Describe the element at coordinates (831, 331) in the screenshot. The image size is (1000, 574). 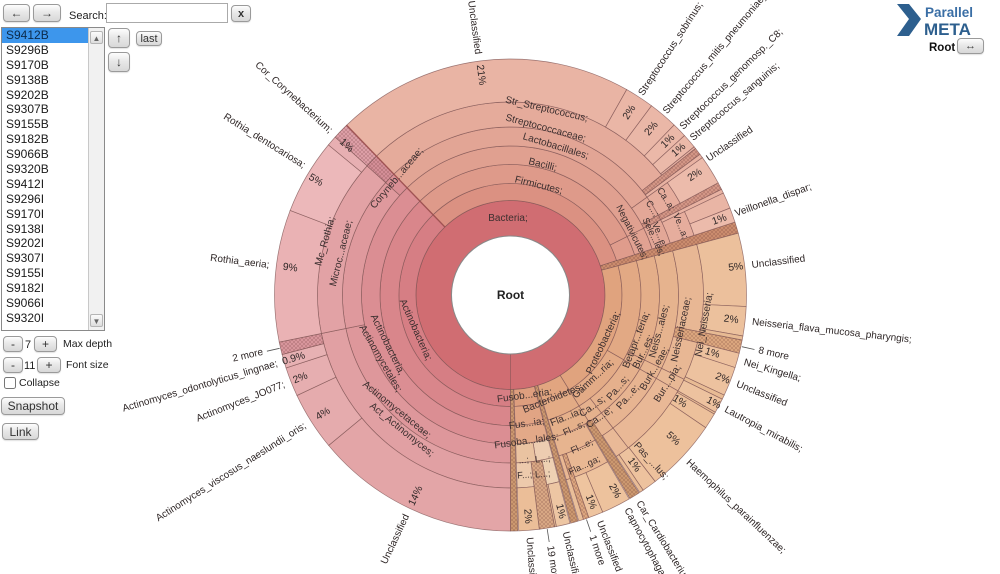
I see `svg-text:Neisseria_flava_mucosa_pharyng: Neisseria_flava_mucosa_pharyngis;` at that location.